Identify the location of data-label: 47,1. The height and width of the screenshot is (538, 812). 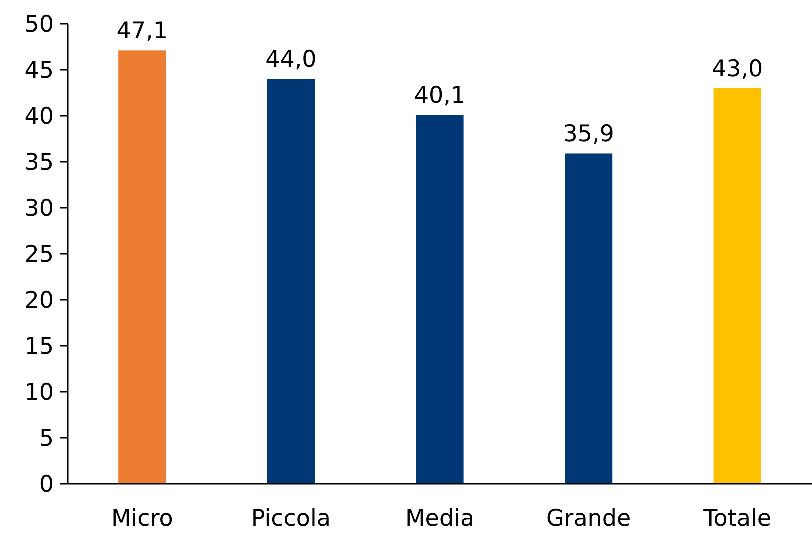
(142, 31).